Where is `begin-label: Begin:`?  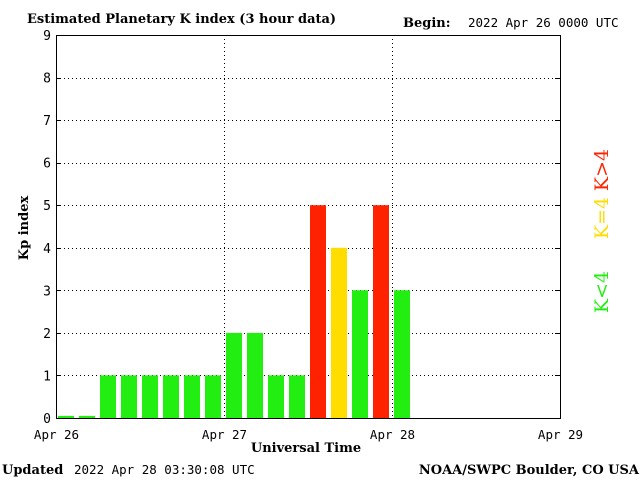
begin-label: Begin: is located at coordinates (427, 23).